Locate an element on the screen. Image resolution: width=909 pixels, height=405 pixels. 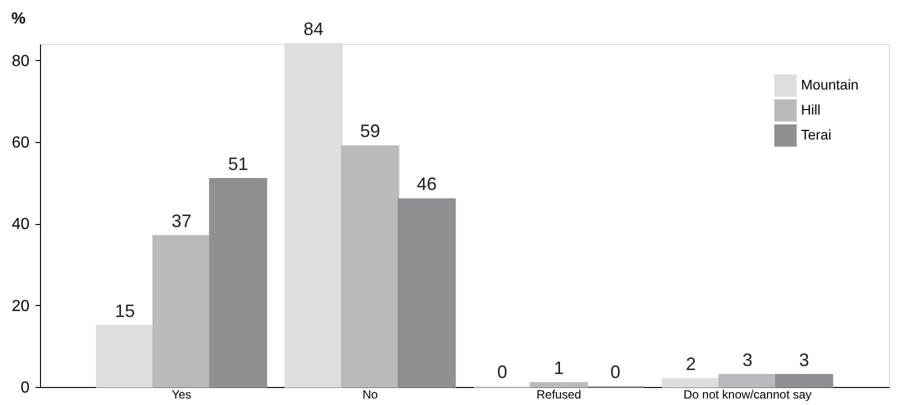
data-label: 59 is located at coordinates (370, 131).